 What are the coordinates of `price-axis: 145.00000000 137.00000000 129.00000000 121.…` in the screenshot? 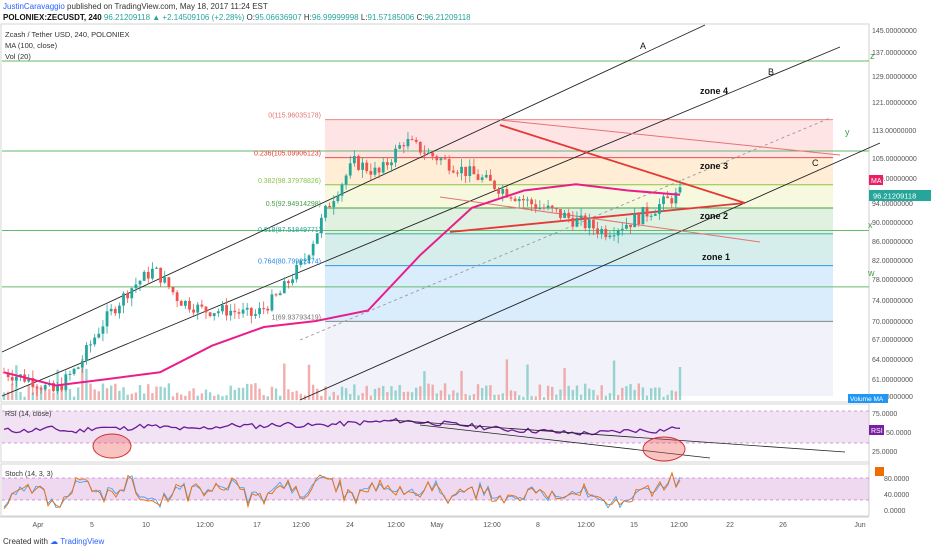 It's located at (894, 214).